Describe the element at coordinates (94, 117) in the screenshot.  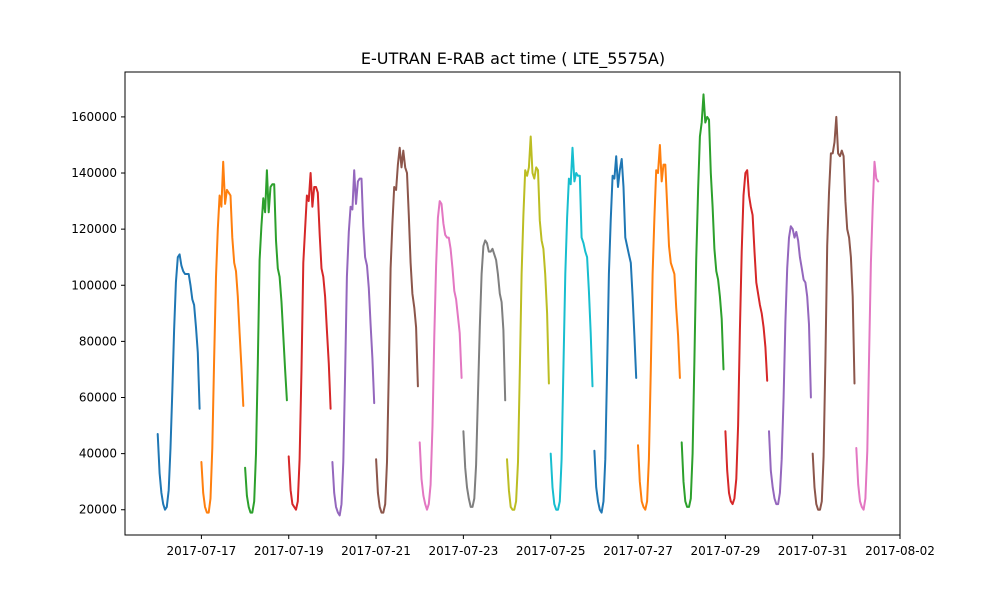
I see `y-tick-label: 160000` at that location.